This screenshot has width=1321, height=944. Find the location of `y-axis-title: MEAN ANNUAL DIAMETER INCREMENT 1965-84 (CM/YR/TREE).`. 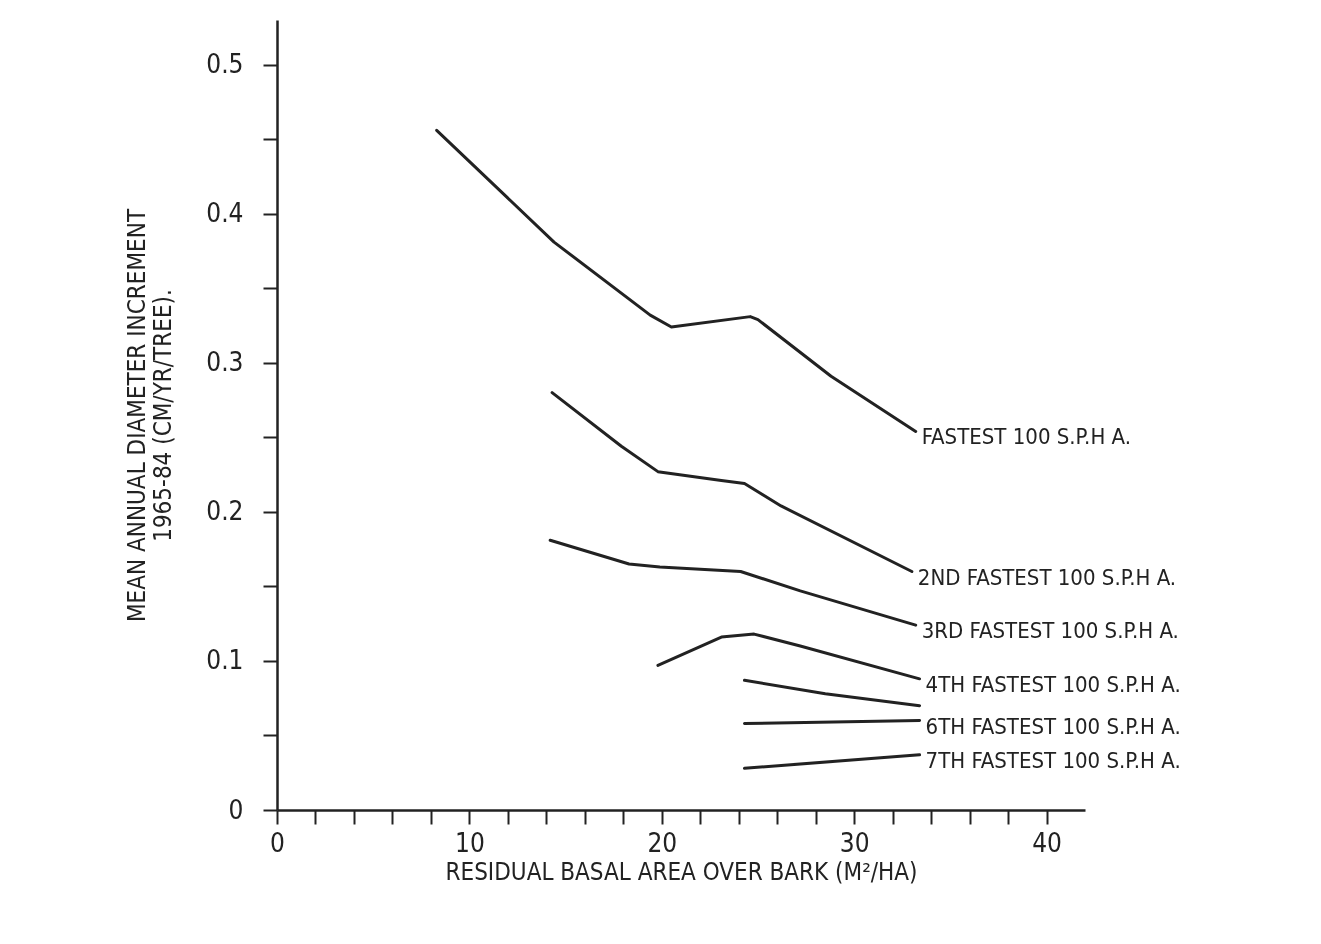

y-axis-title: MEAN ANNUAL DIAMETER INCREMENT 1965-84 (CM/YR/TREE). is located at coordinates (150, 415).